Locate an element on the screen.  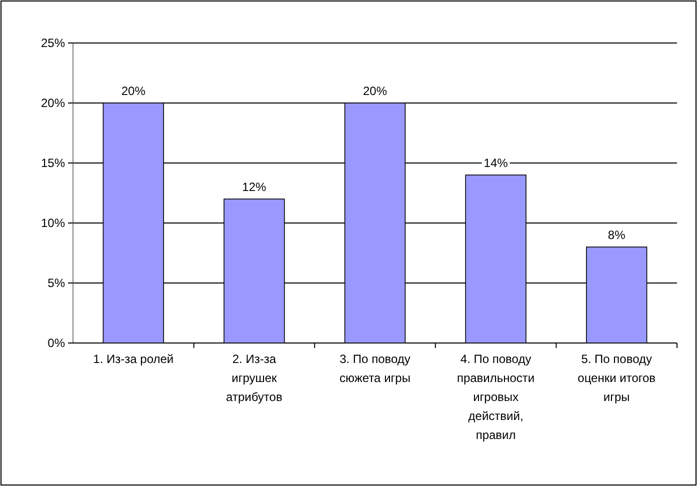
data-label: 14% is located at coordinates (496, 163).